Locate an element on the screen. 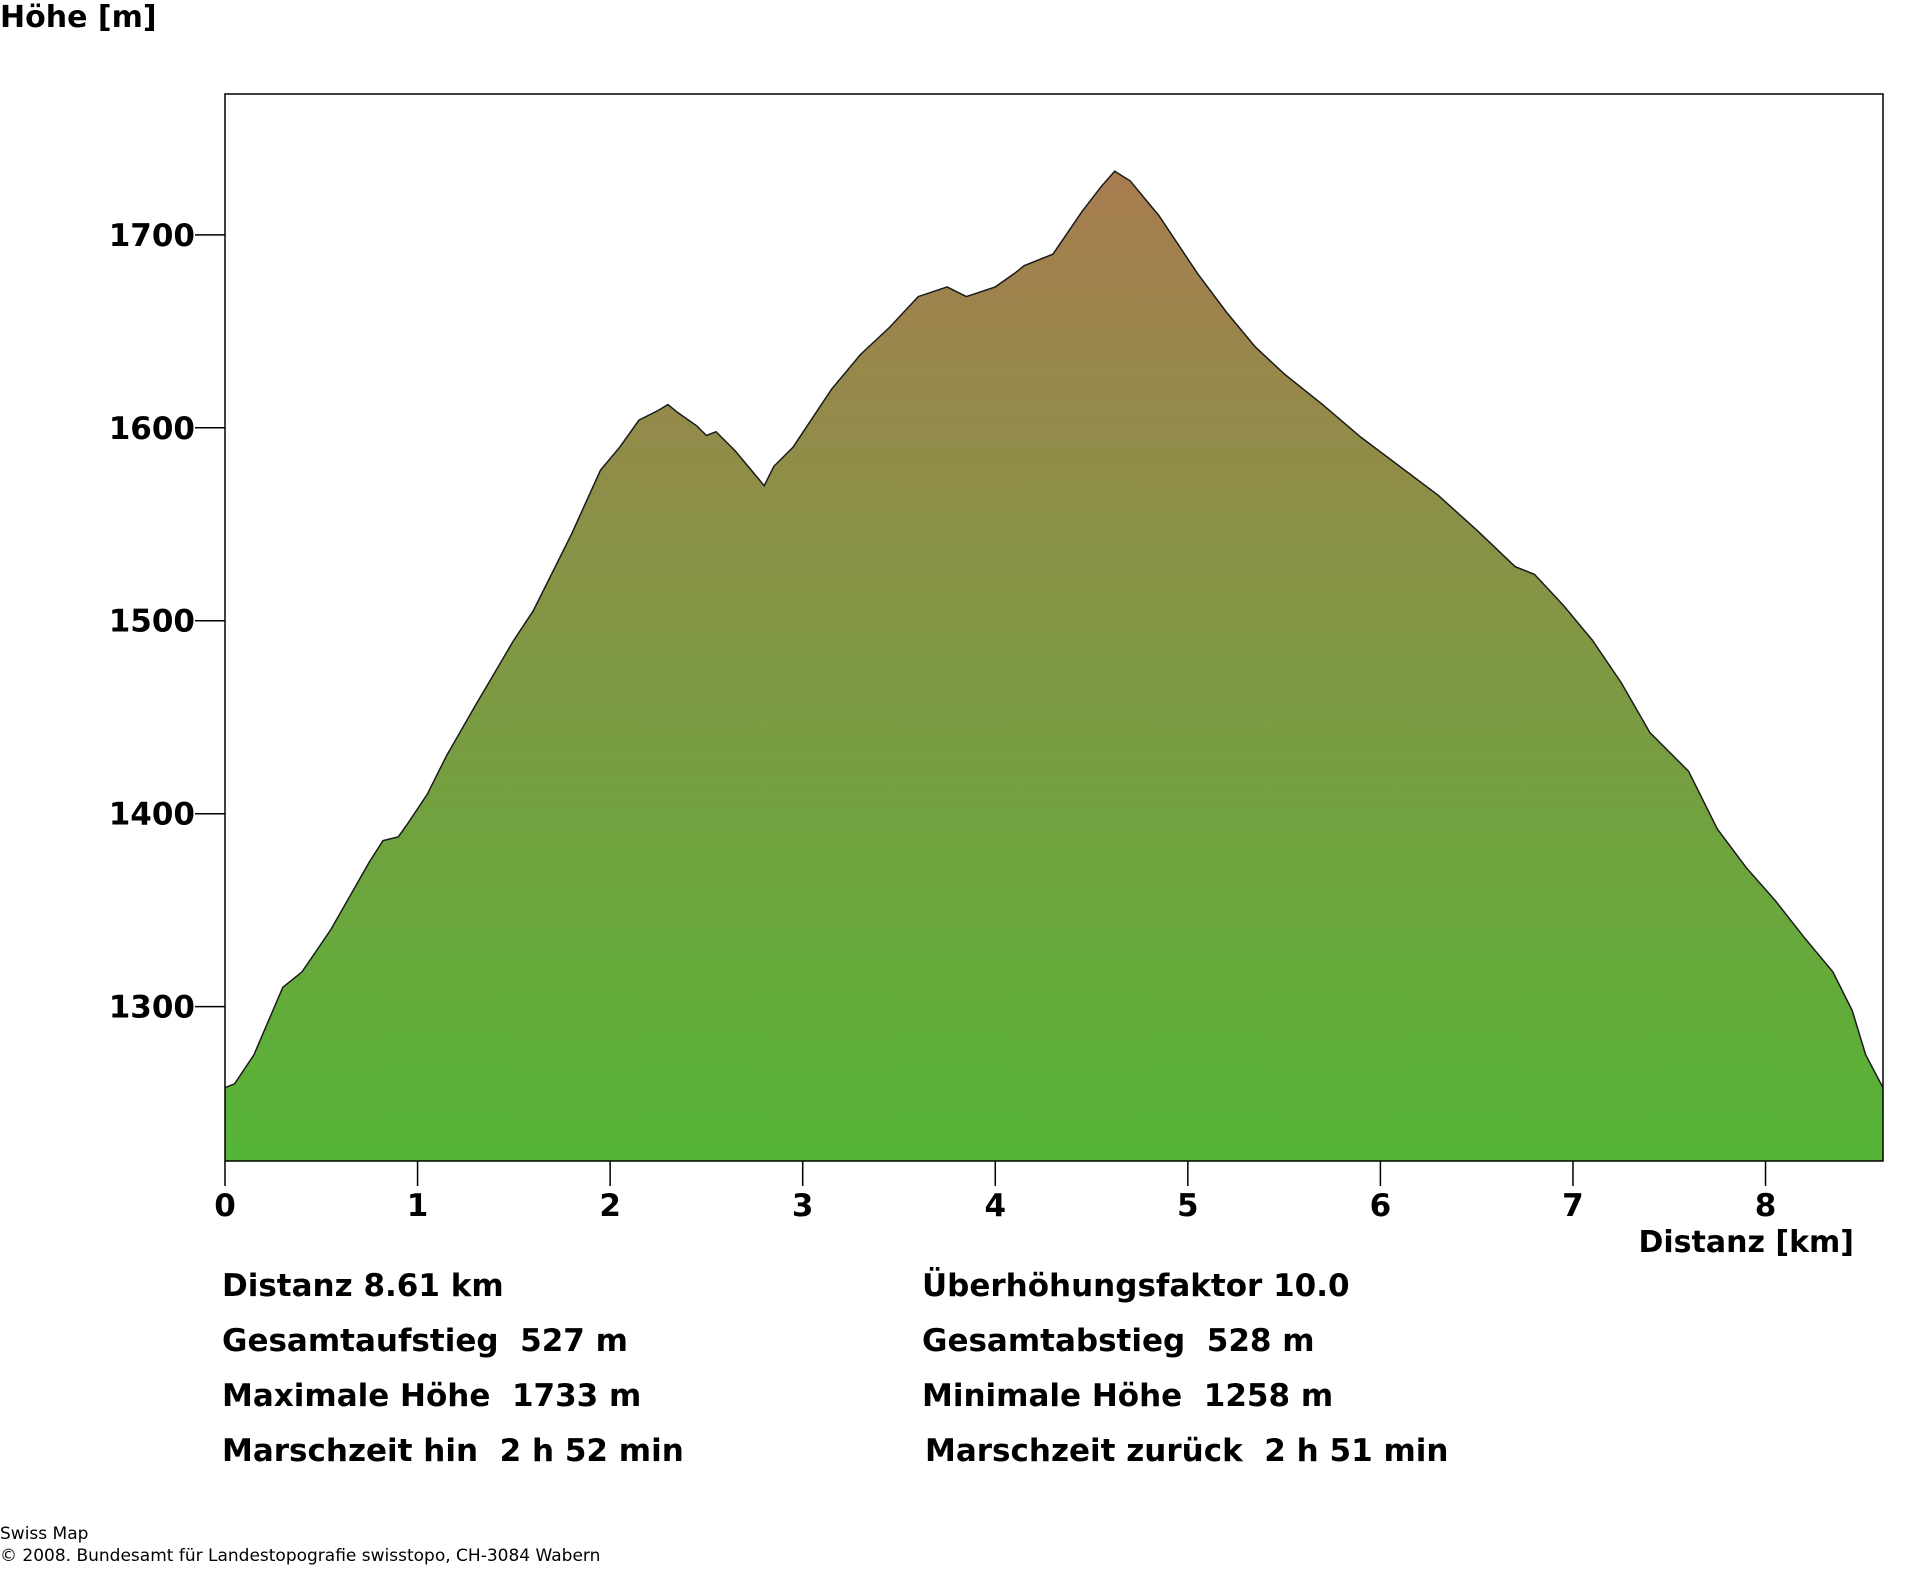  x-tick-label: 5 is located at coordinates (1188, 1206).